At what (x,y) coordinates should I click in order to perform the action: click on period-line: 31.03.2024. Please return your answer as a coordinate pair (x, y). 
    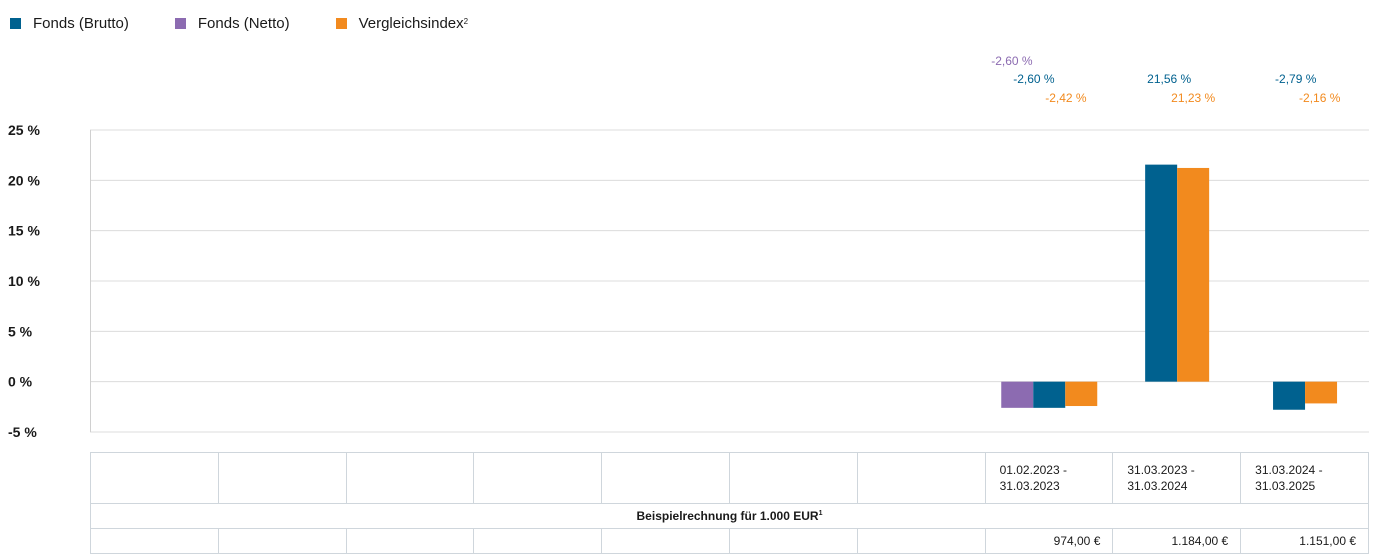
    Looking at the image, I should click on (1157, 486).